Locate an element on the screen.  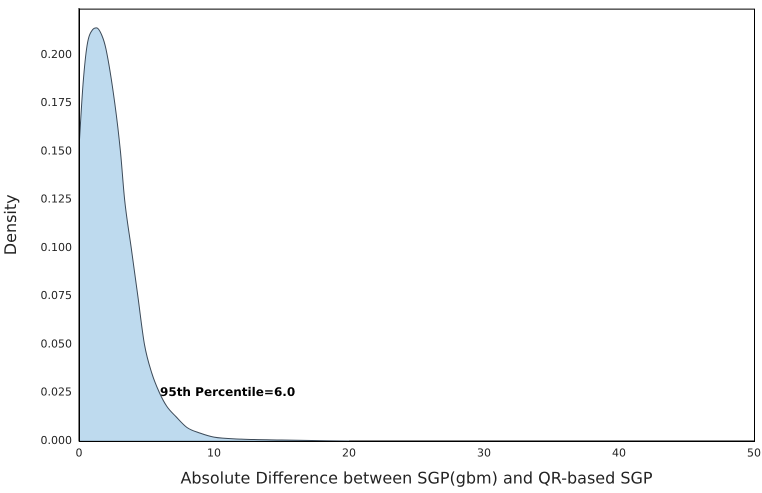
y-tick-label: 0.050 is located at coordinates (56, 343).